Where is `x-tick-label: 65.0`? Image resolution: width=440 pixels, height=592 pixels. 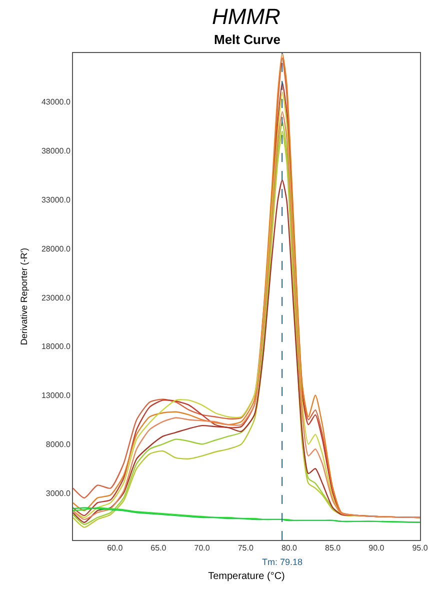 x-tick-label: 65.0 is located at coordinates (158, 548).